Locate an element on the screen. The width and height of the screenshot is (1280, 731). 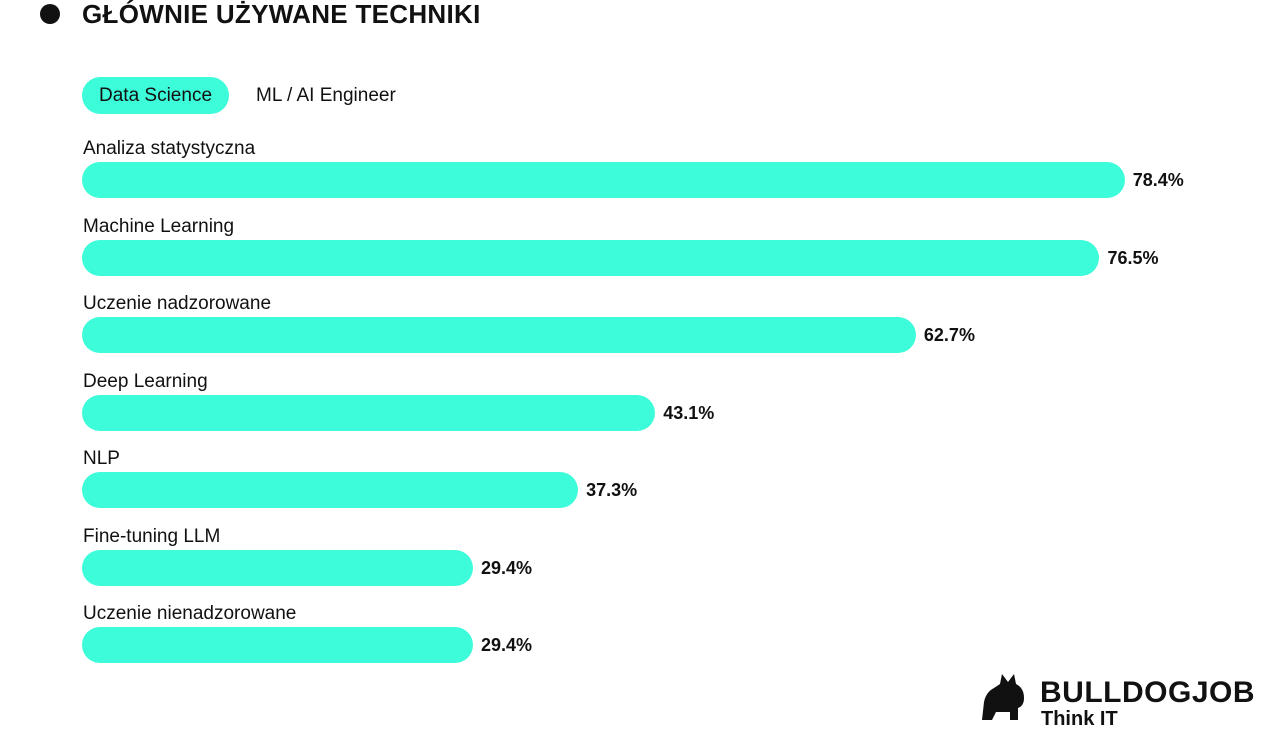
page-header: GŁÓWNIE UŻYWANE TECHNIKI is located at coordinates (260, 17).